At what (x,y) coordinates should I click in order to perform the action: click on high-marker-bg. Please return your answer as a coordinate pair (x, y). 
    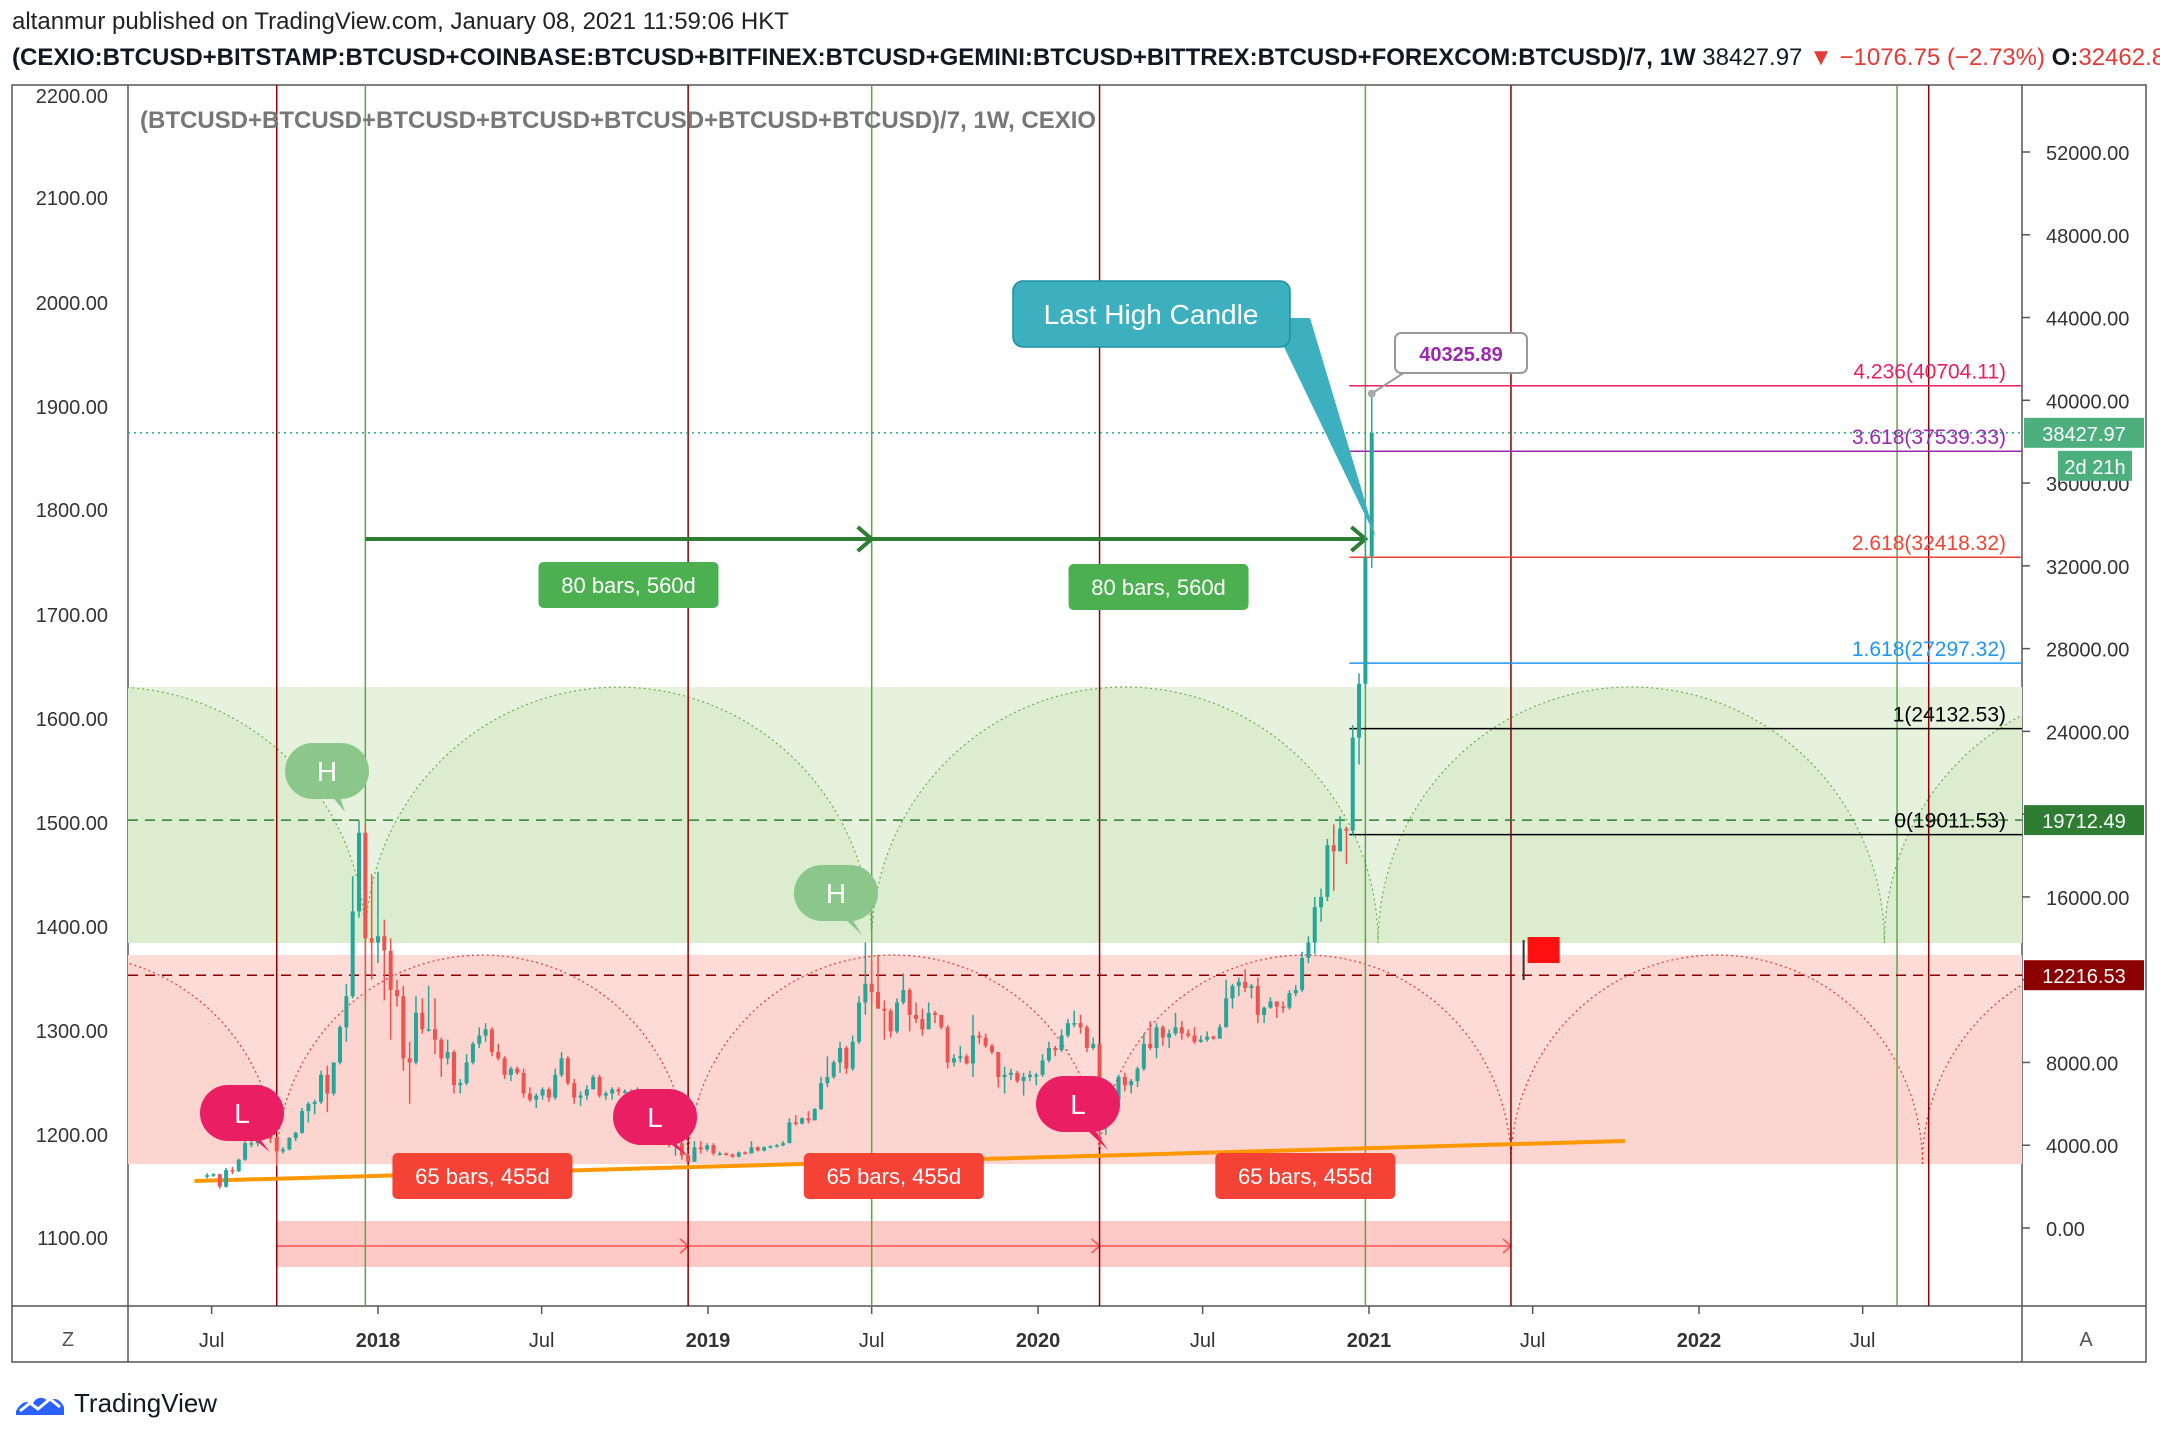
    Looking at the image, I should click on (327, 771).